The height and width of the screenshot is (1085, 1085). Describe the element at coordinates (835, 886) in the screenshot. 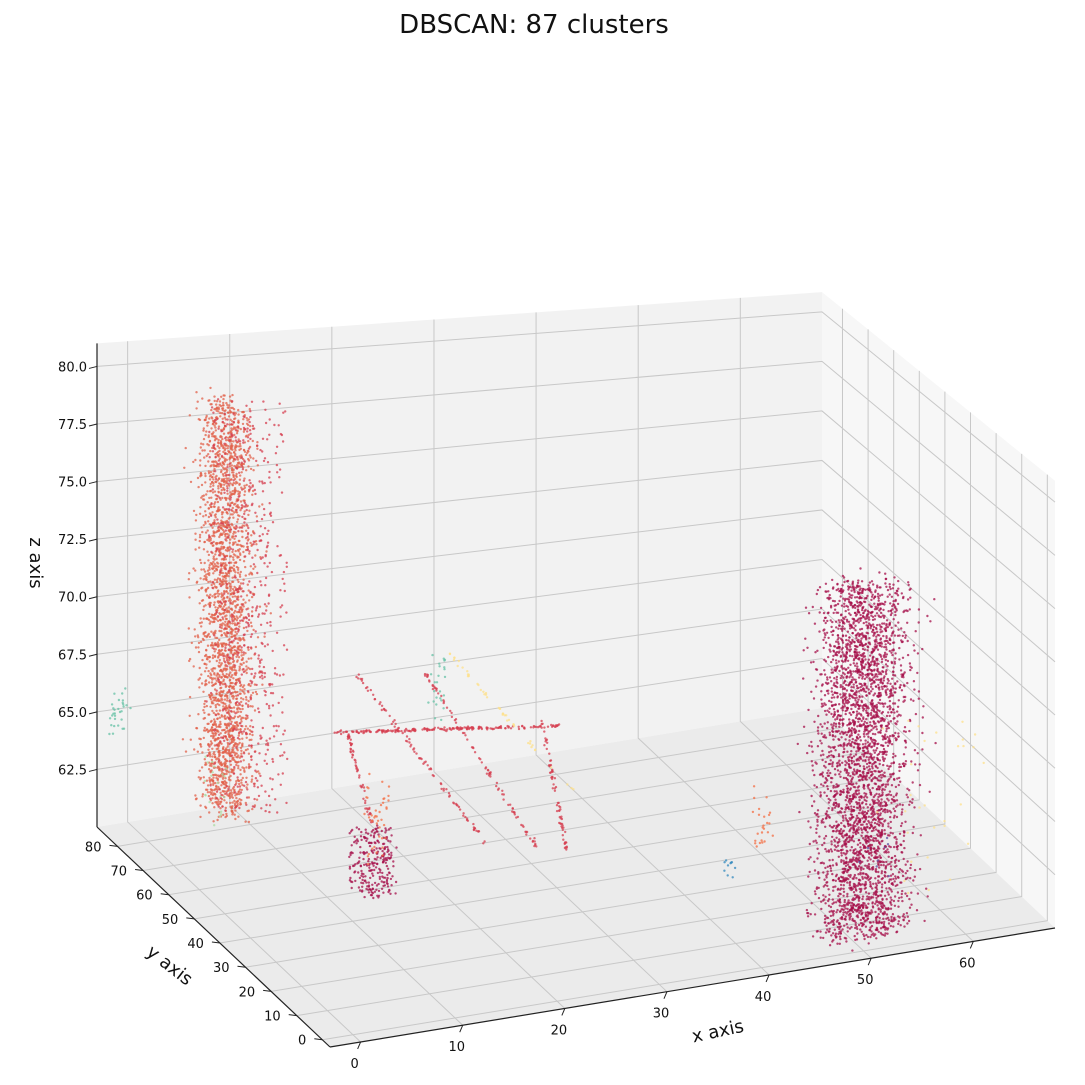

I see `data-point-s1-c0-2054` at that location.